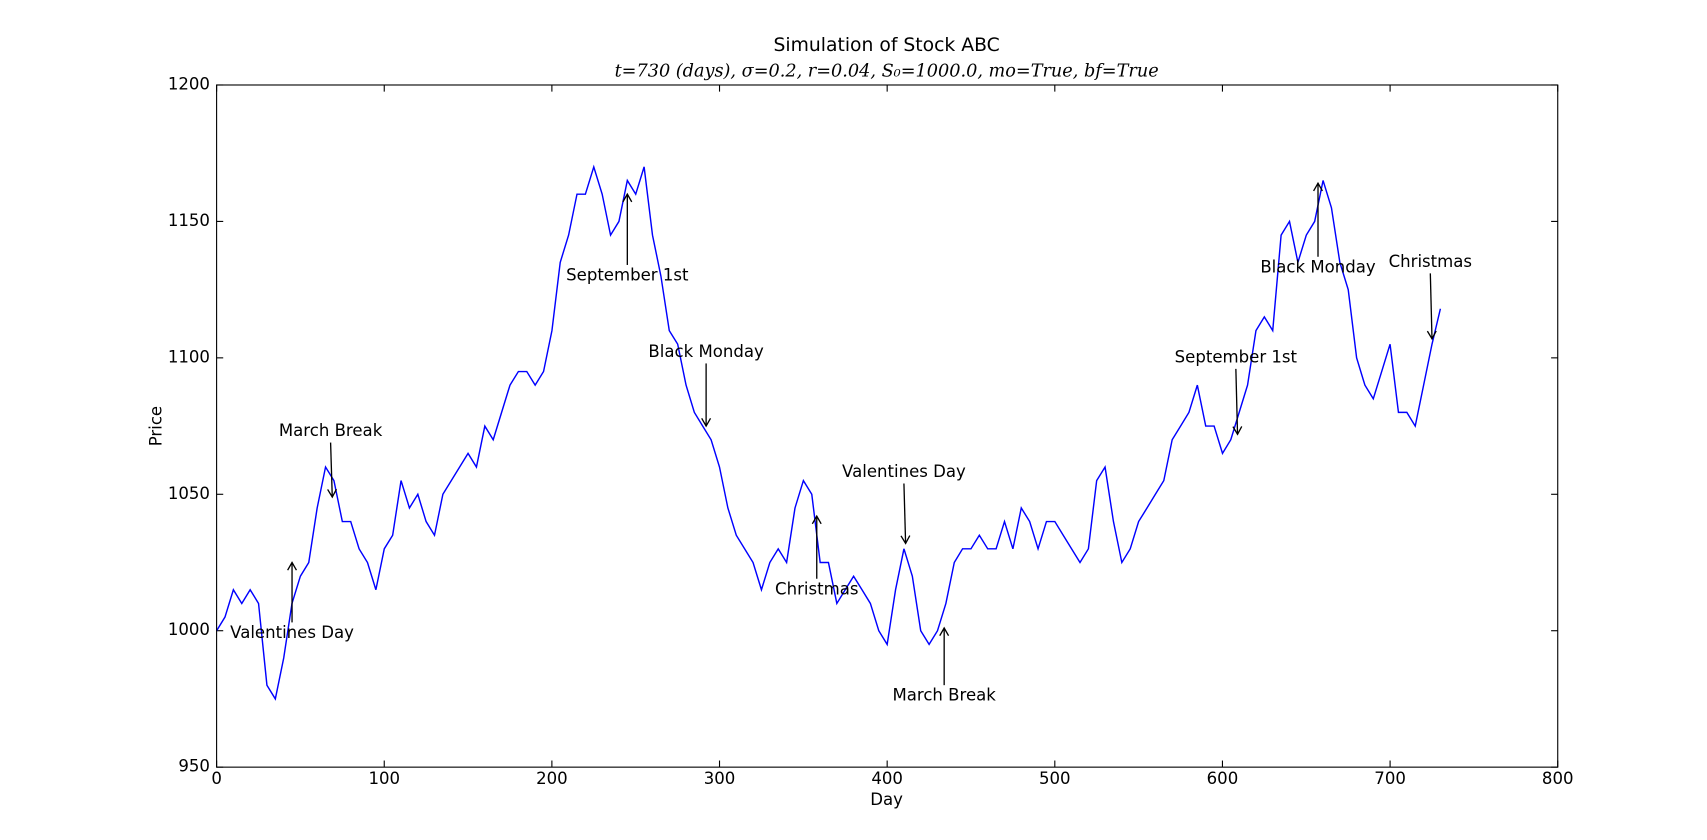 This screenshot has width=1707, height=840. What do you see at coordinates (194, 766) in the screenshot?
I see `y-tick-label: 950` at bounding box center [194, 766].